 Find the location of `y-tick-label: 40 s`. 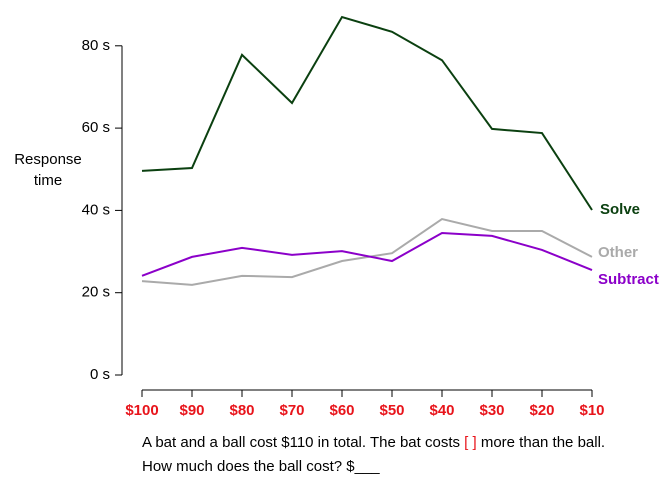

y-tick-label: 40 s is located at coordinates (96, 209).